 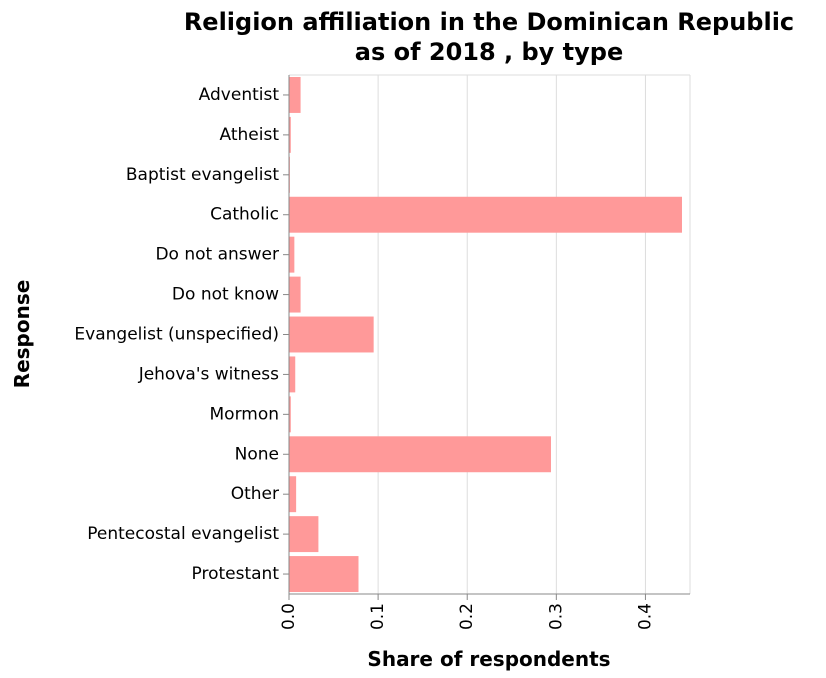 I want to click on x-axis-title: Share of respondents, so click(x=488, y=659).